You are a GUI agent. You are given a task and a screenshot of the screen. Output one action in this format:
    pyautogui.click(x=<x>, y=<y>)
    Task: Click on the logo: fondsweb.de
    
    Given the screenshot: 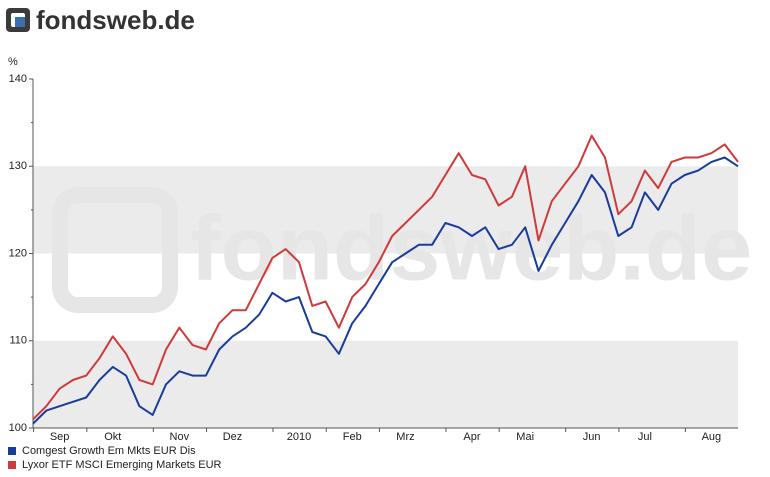 What is the action you would take?
    pyautogui.click(x=115, y=20)
    